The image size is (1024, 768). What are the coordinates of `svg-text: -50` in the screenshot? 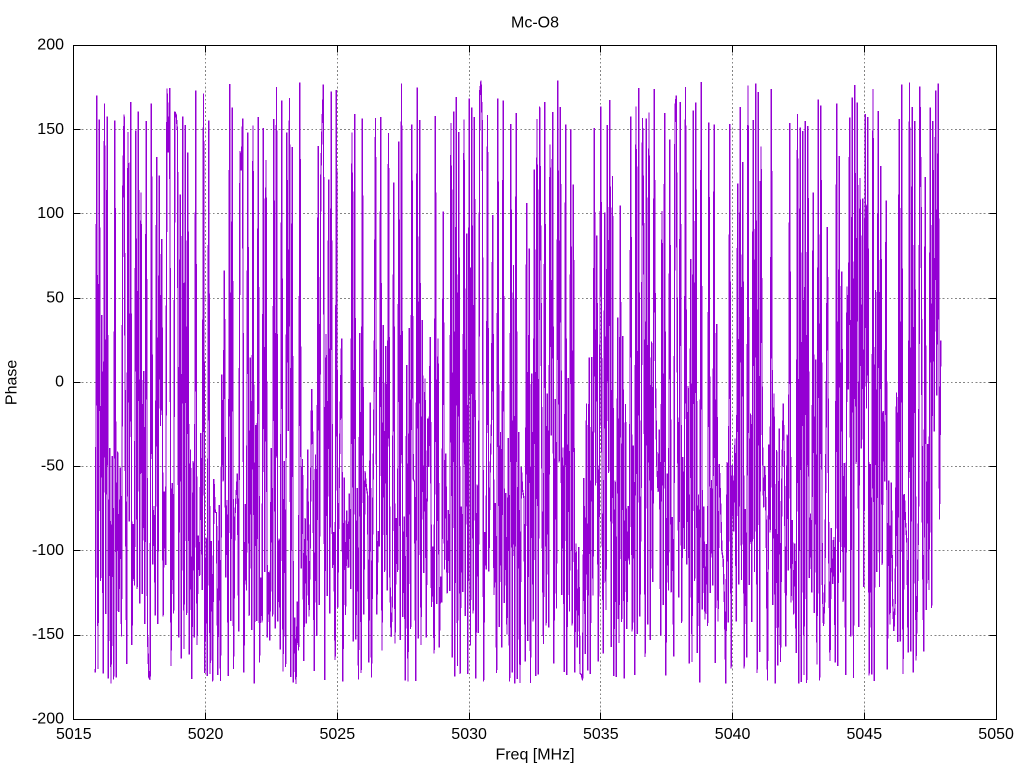 It's located at (52, 466).